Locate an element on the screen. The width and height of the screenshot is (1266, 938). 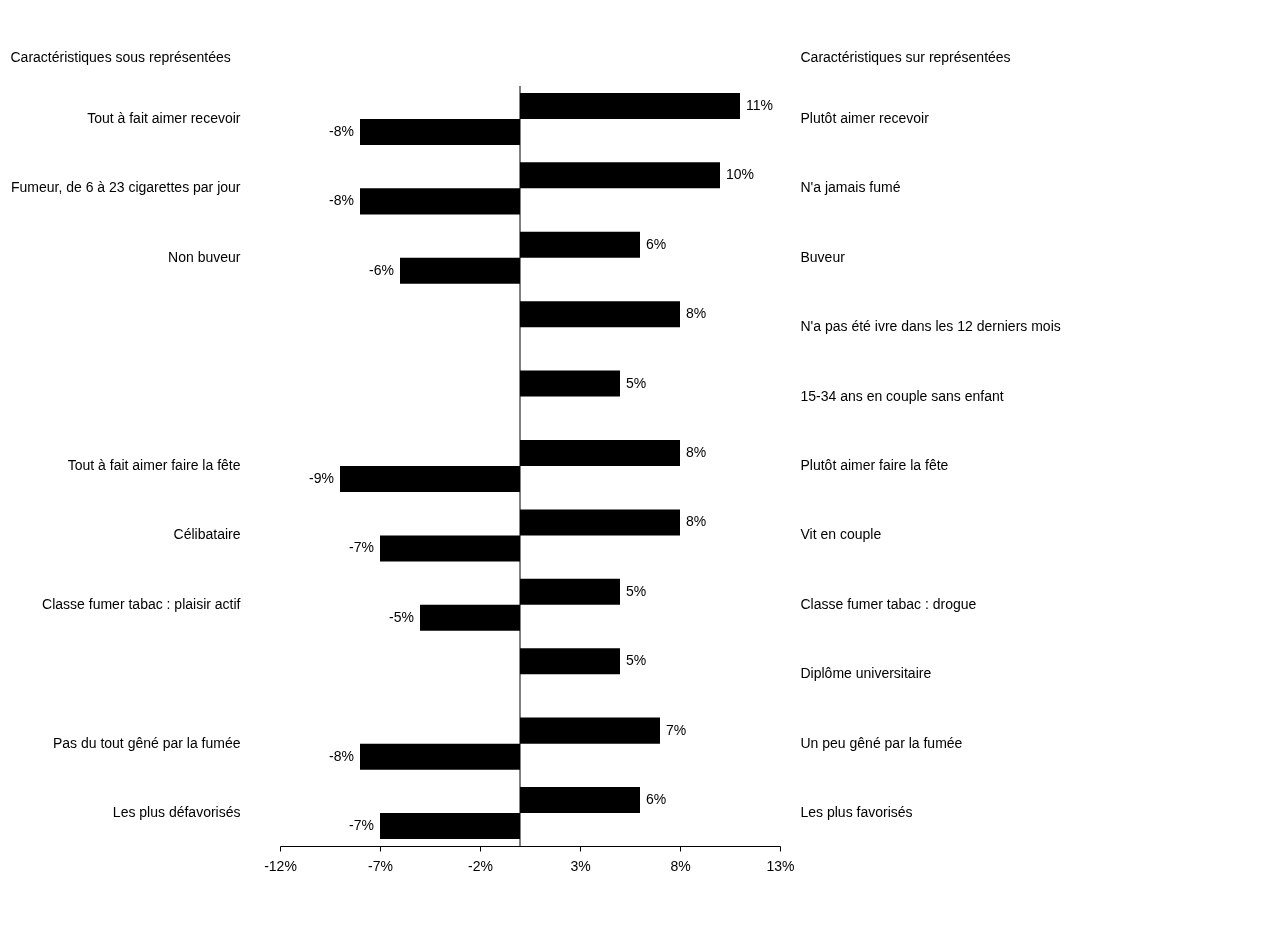
x-tick-label: -12% is located at coordinates (280, 865).